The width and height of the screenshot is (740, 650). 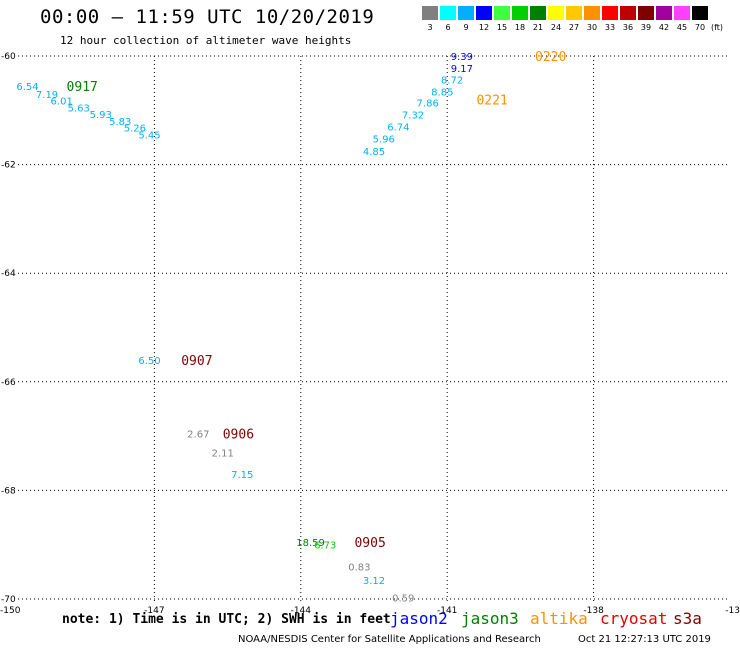 I want to click on wave-height-value: 2.67, so click(x=198, y=434).